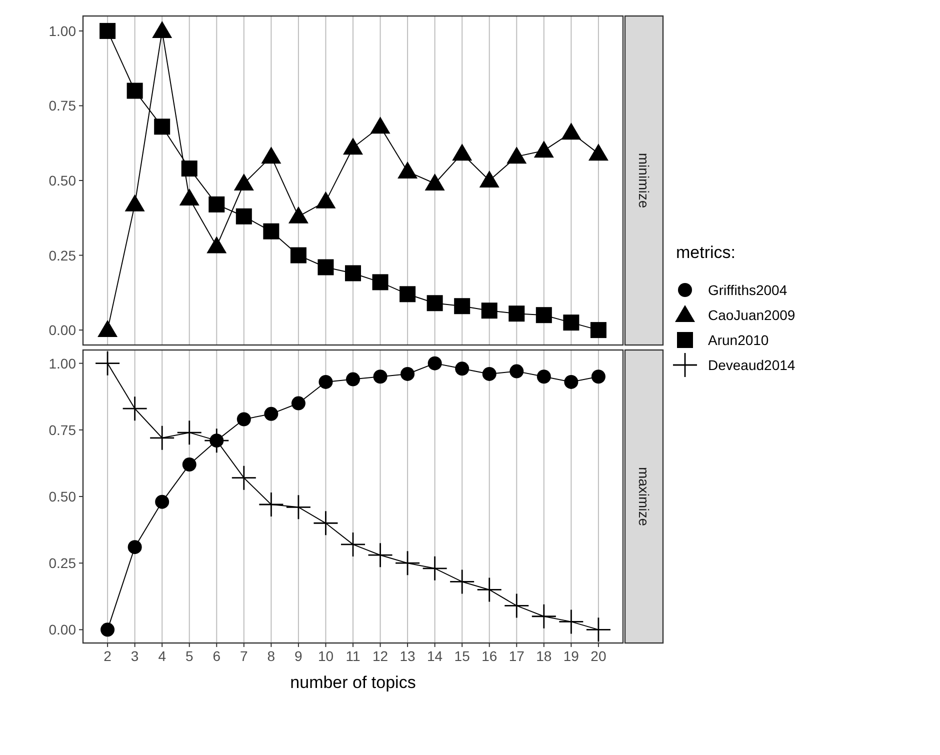 The height and width of the screenshot is (755, 940). What do you see at coordinates (271, 656) in the screenshot?
I see `x-tick-label: 8` at bounding box center [271, 656].